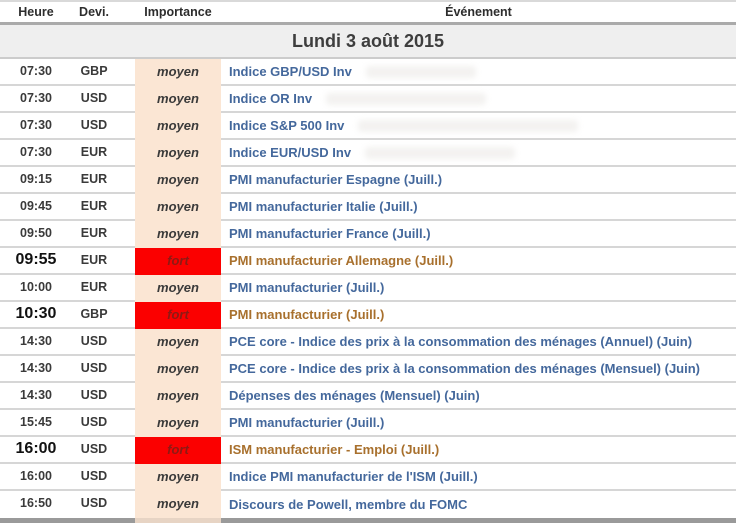 The width and height of the screenshot is (743, 530). What do you see at coordinates (36, 207) in the screenshot?
I see `event-time: 09:45` at bounding box center [36, 207].